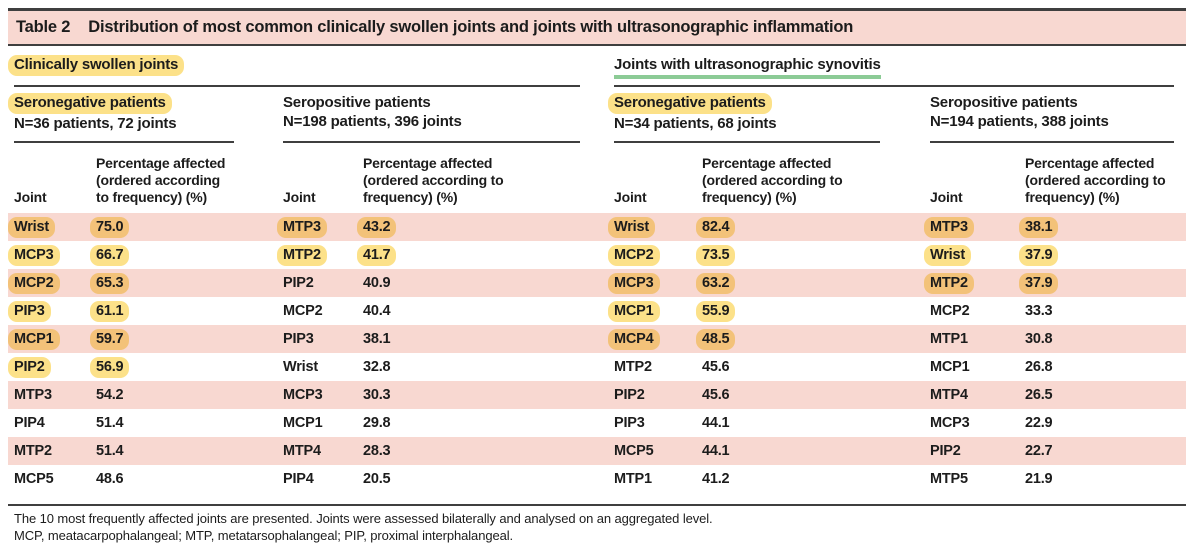 The image size is (1200, 546). What do you see at coordinates (597, 395) in the screenshot?
I see `table-row: MTP3 54.2 MCP3 30.3 PIP2 45.6 MTP4 26.5` at bounding box center [597, 395].